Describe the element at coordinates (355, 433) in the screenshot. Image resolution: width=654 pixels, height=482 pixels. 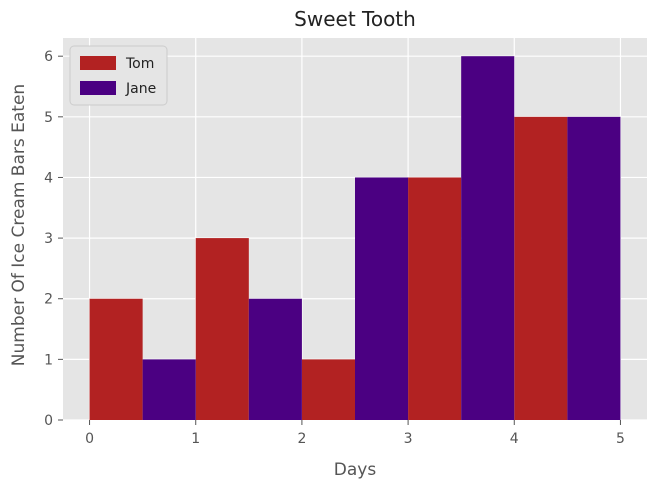
I see `x-ticks: 0 1 2 3 4 5` at that location.